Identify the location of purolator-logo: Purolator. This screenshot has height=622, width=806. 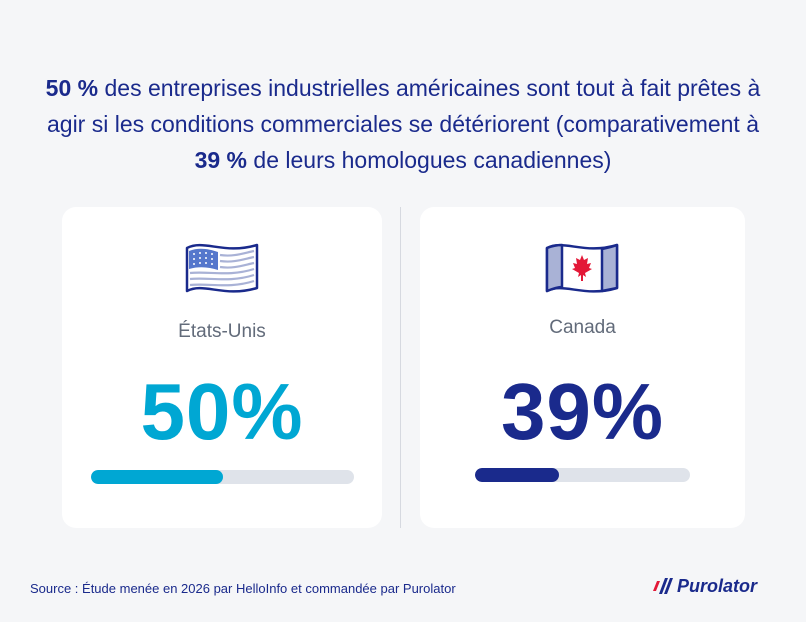
(704, 586).